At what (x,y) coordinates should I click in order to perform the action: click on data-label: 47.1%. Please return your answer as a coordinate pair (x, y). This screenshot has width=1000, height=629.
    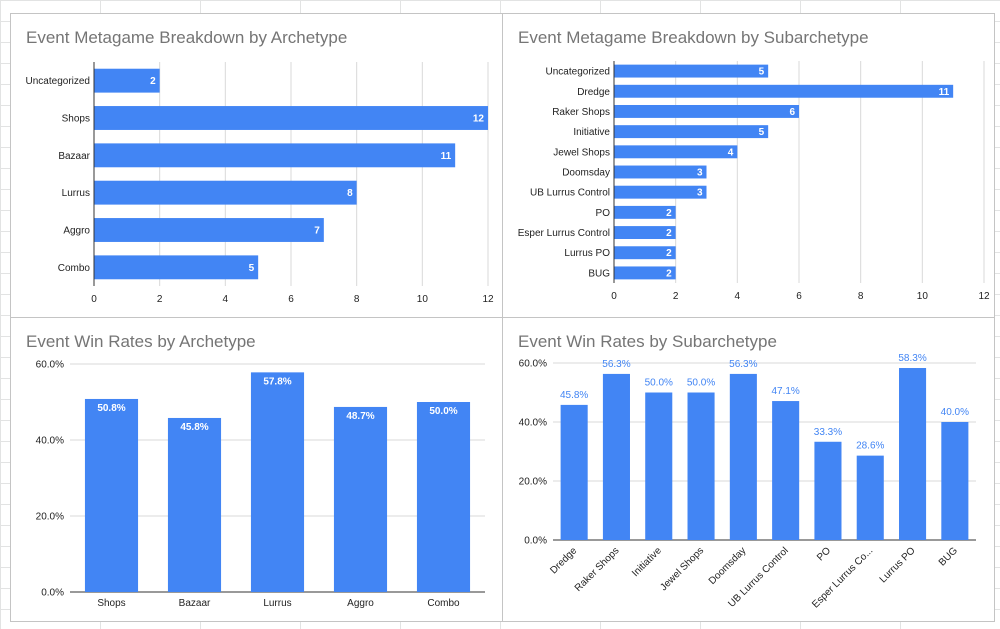
    Looking at the image, I should click on (785, 391).